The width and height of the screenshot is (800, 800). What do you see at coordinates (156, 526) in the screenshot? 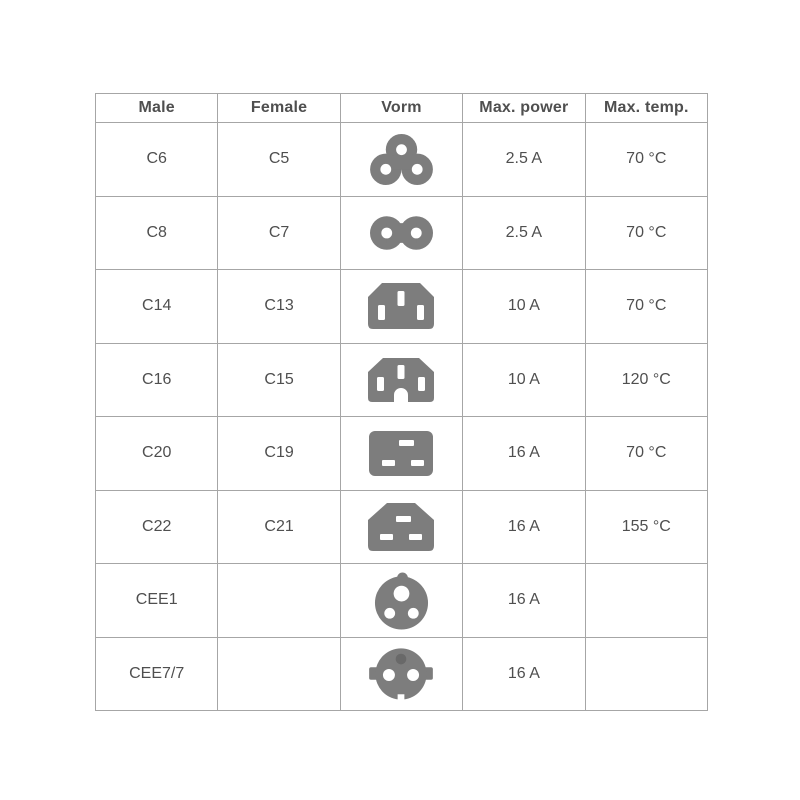
I see `male-cell: C22` at bounding box center [156, 526].